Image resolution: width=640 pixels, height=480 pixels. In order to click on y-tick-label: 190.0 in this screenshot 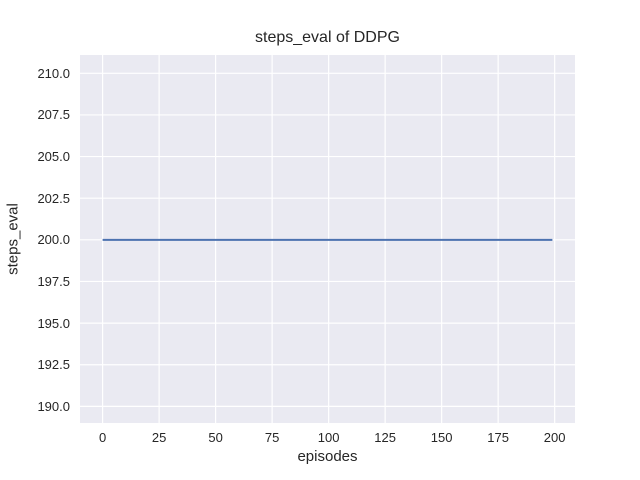, I will do `click(53, 406)`.